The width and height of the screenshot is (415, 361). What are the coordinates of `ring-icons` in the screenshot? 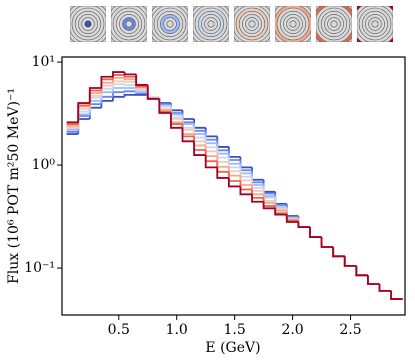 It's located at (231, 24).